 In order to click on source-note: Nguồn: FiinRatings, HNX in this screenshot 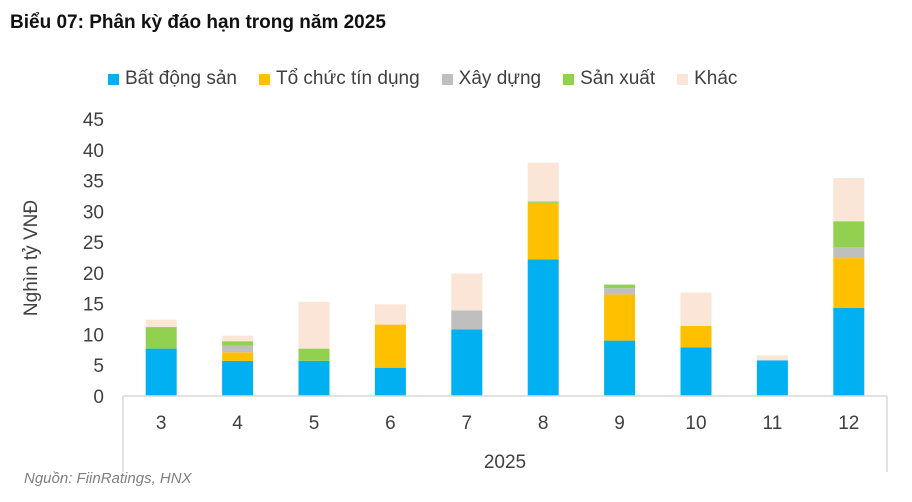, I will do `click(108, 478)`.